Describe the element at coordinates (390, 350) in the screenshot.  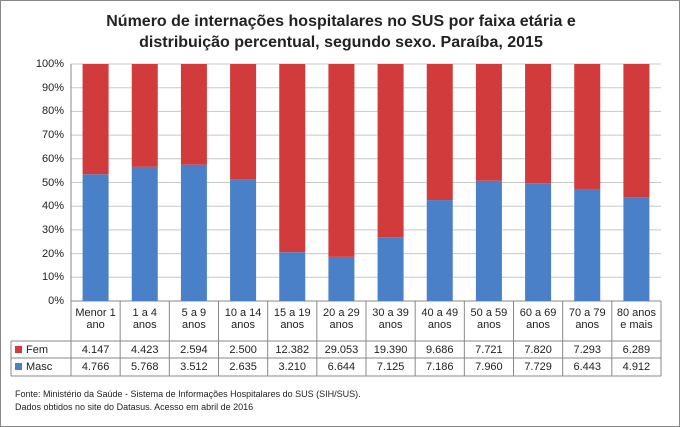
I see `table-value: 19.390` at that location.